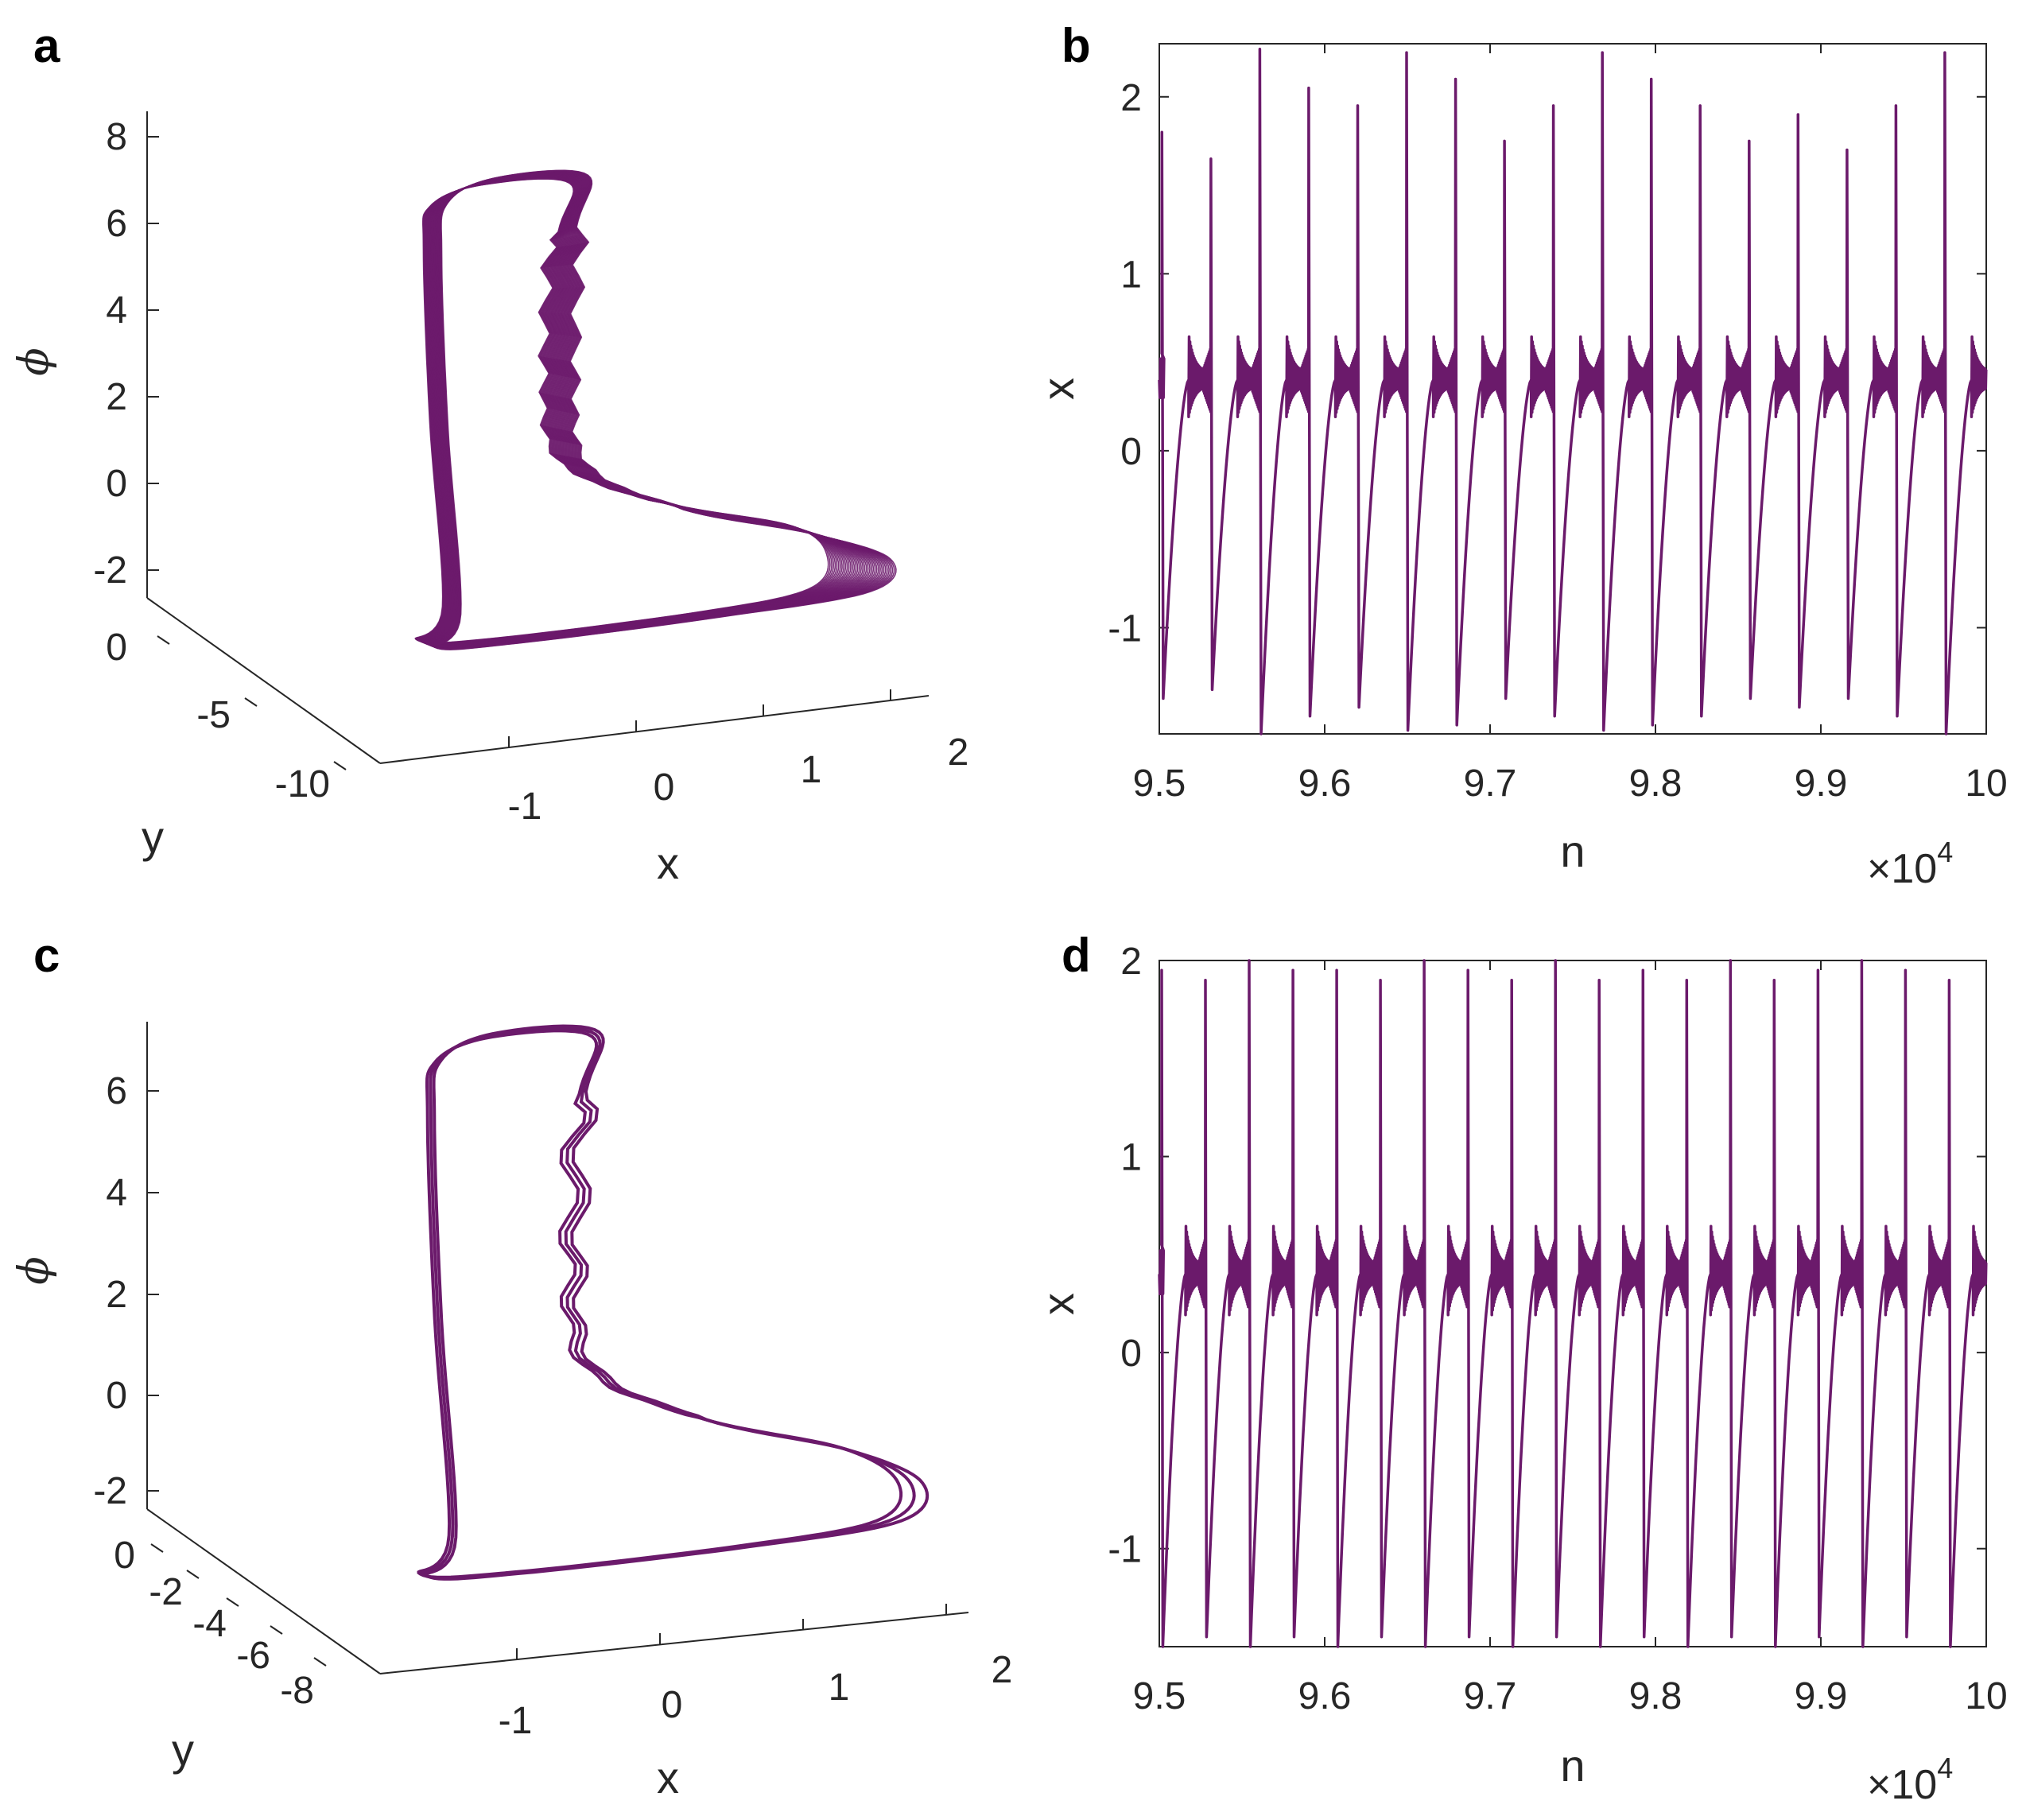  I want to click on x-multiplier-d: ×10⁴, so click(1910, 1780).